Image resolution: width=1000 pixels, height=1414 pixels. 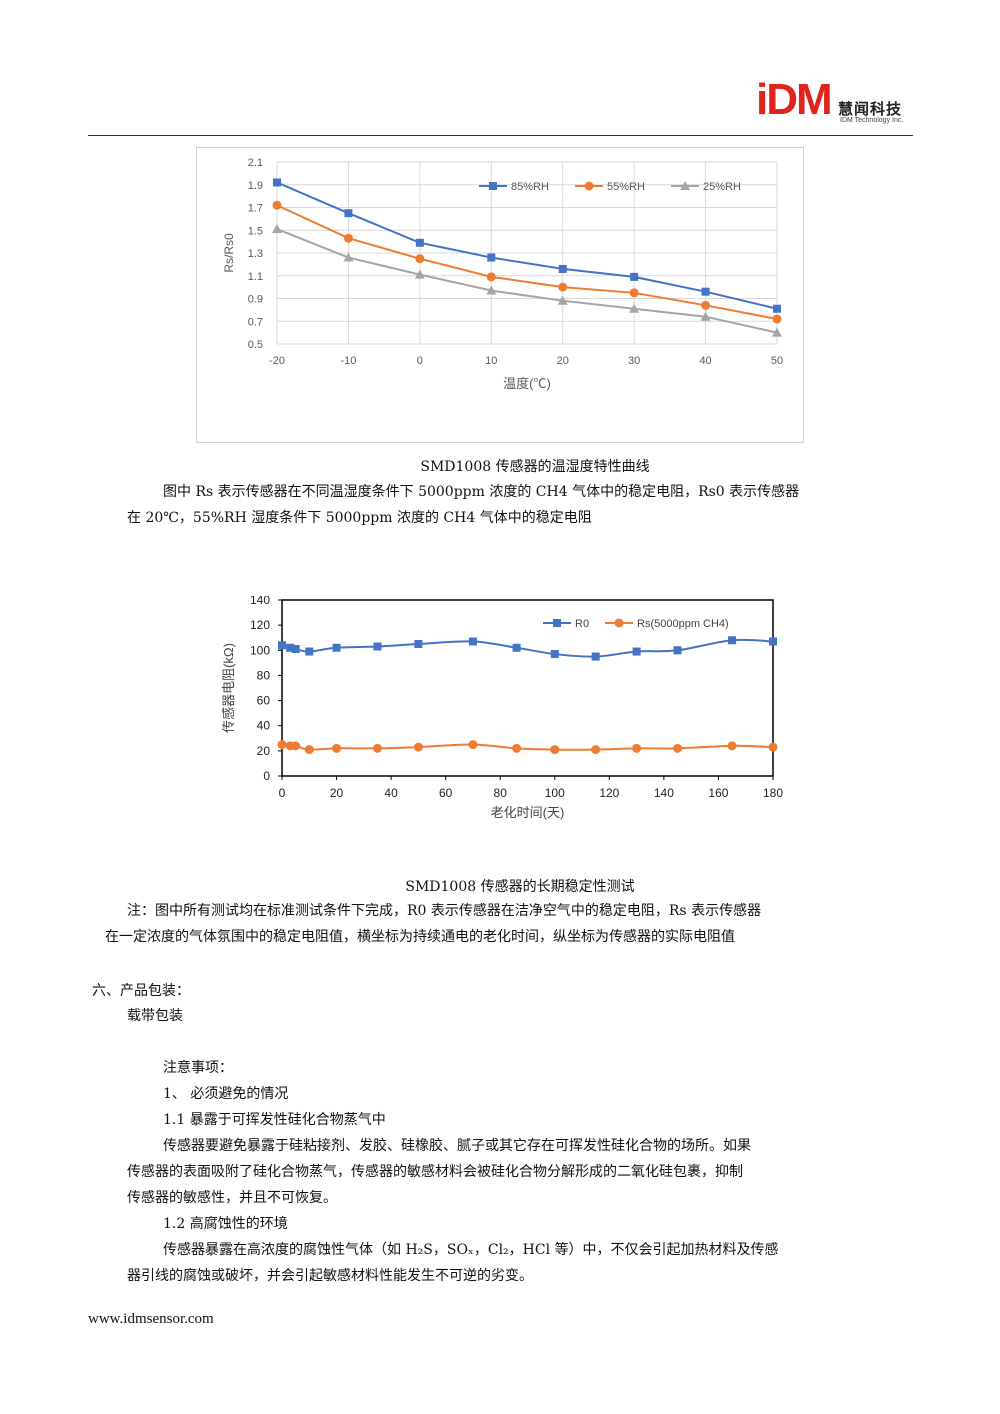 What do you see at coordinates (535, 467) in the screenshot?
I see `chart1-caption: SMD1008 传感器的温湿度特性曲线` at bounding box center [535, 467].